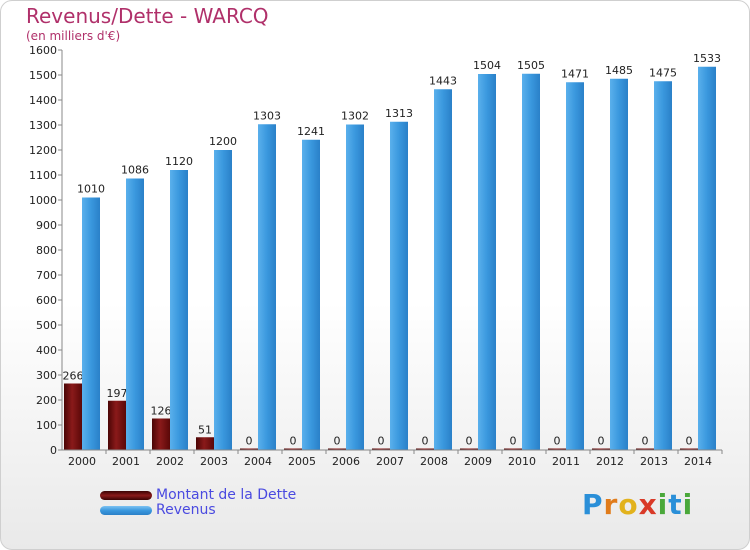 This screenshot has height=550, width=750. Describe the element at coordinates (73, 376) in the screenshot. I see `data-label-dette-2000: 266` at that location.